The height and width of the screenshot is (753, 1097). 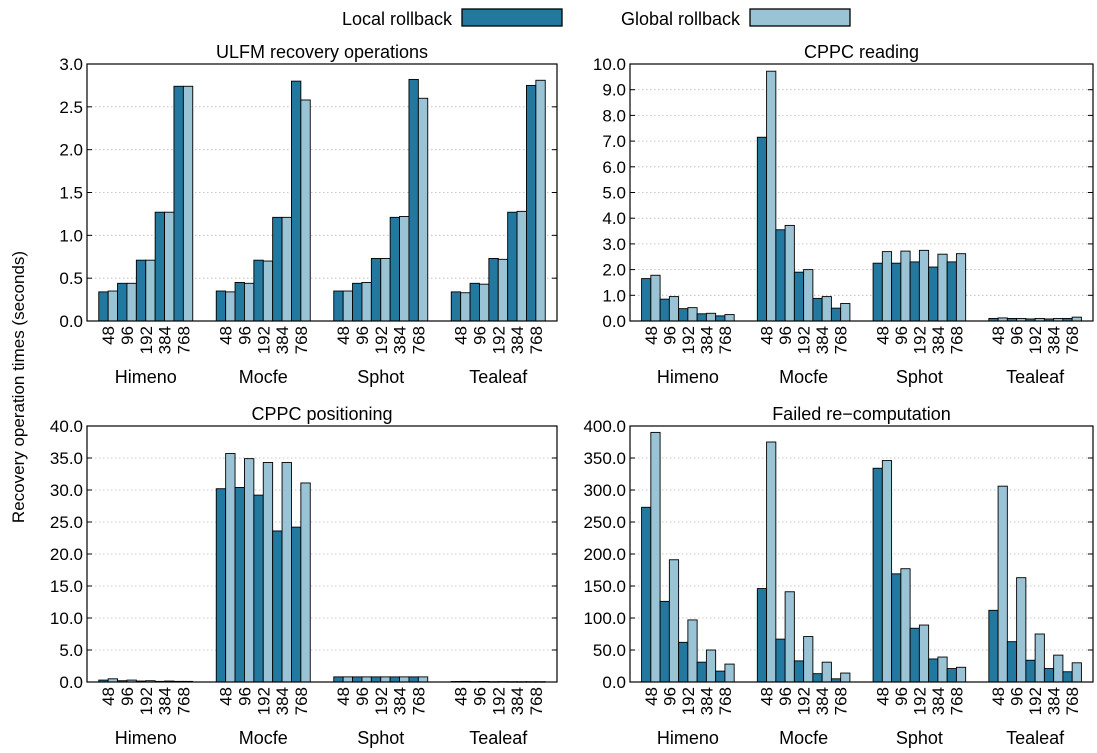 What do you see at coordinates (397, 19) in the screenshot?
I see `legend-label-0: Local rollback` at bounding box center [397, 19].